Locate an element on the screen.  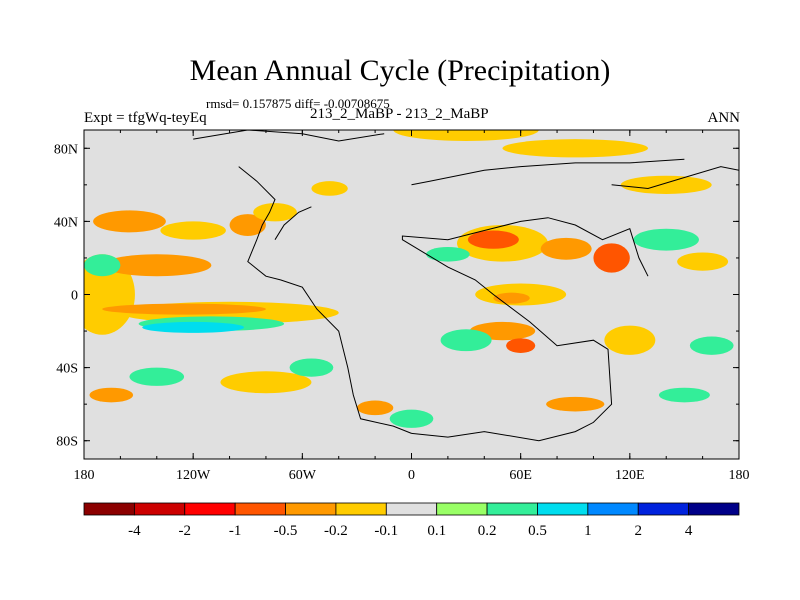
colorbar-label: -1 is located at coordinates (235, 531).